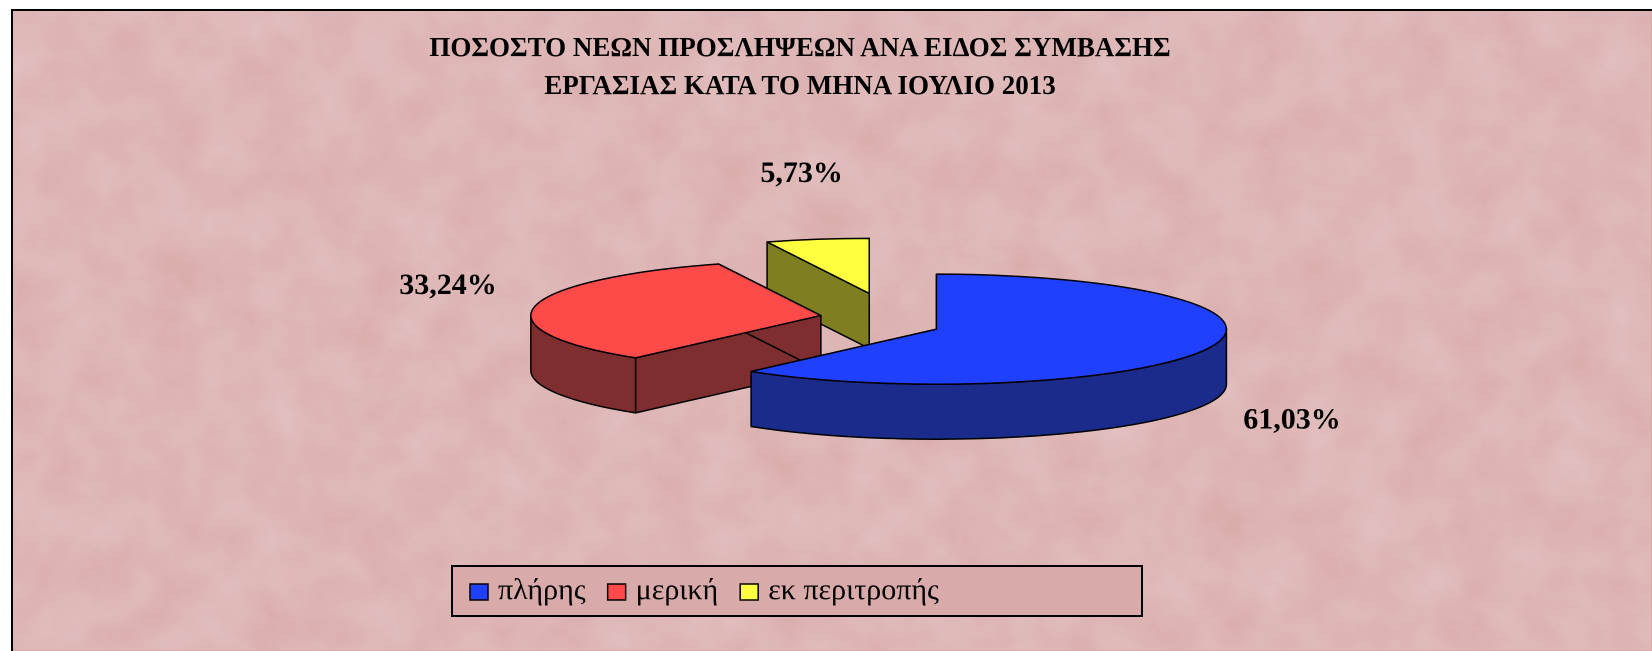  What do you see at coordinates (801, 172) in the screenshot?
I see `data-label: 5,73%` at bounding box center [801, 172].